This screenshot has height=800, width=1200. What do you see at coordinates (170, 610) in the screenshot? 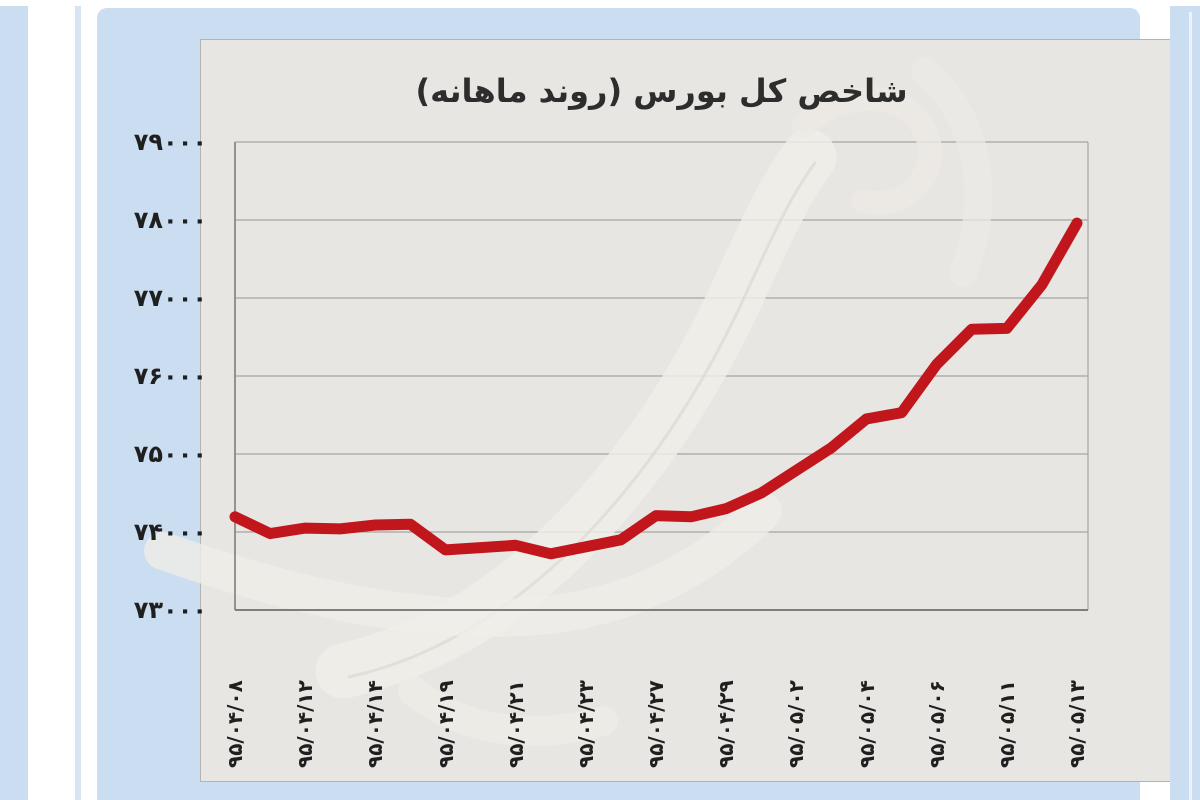
I see `y-axis-tick-label: ۷۳۰۰۰` at bounding box center [170, 610].